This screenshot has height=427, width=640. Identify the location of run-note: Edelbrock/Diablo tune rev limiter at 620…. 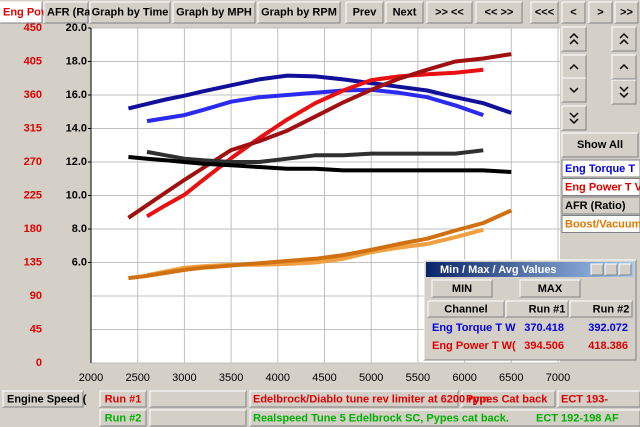
(372, 399).